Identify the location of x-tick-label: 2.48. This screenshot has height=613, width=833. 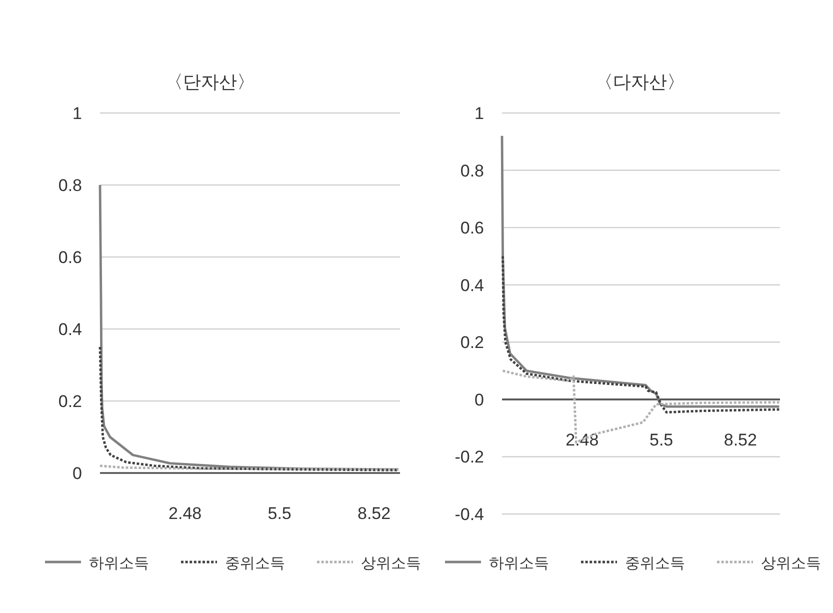
(185, 513).